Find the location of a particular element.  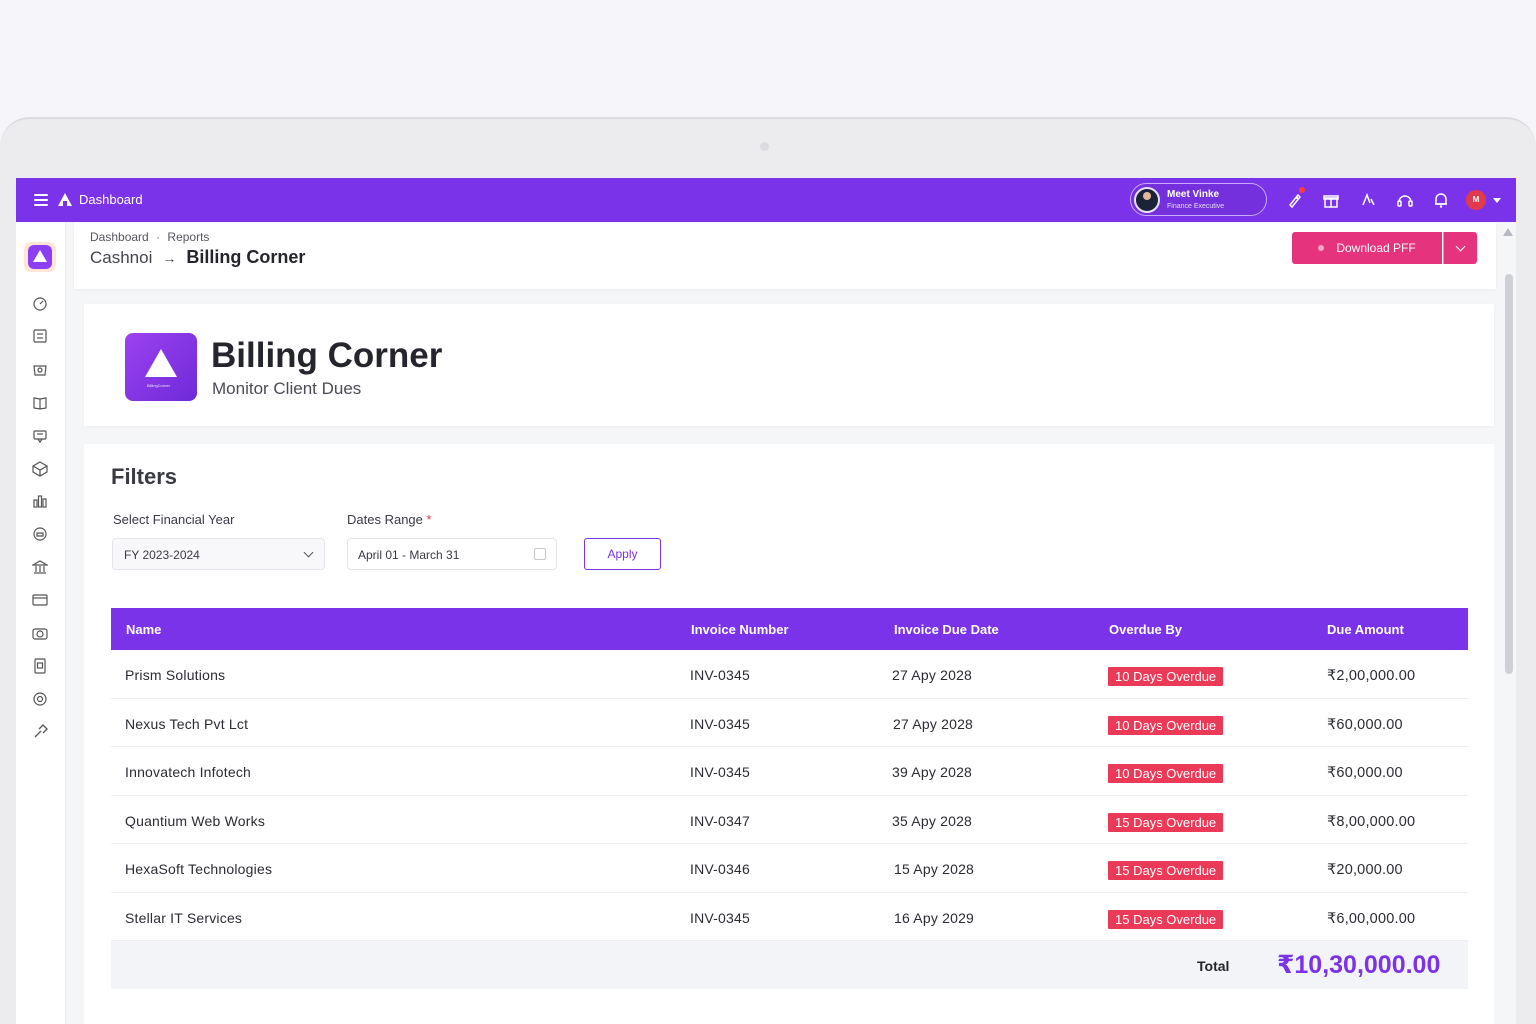

cell-name: Stellar IT Services is located at coordinates (184, 917).